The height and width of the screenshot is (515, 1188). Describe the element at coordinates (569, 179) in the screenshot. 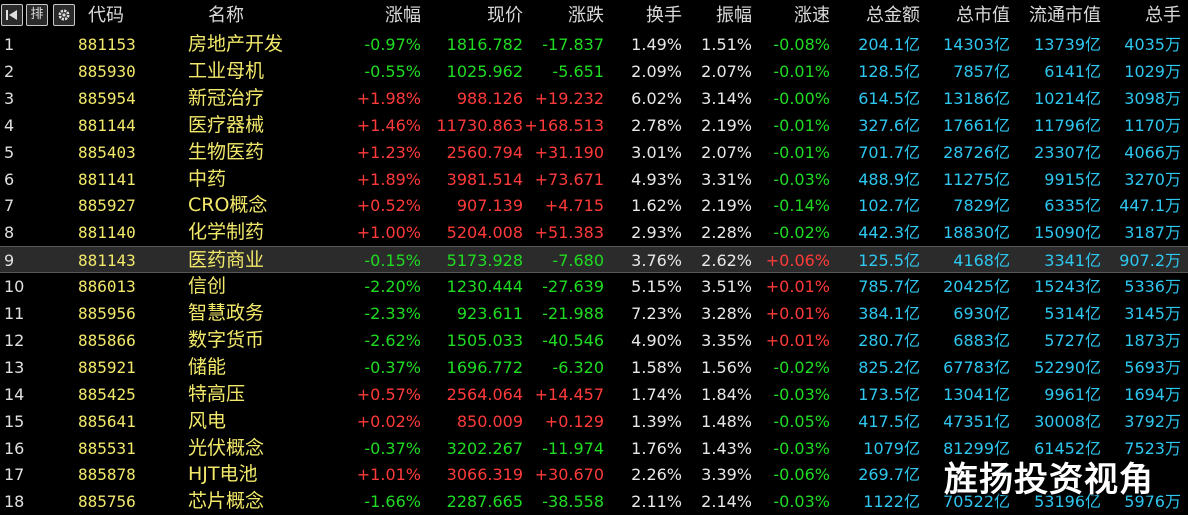

I see `change: +73.671` at that location.